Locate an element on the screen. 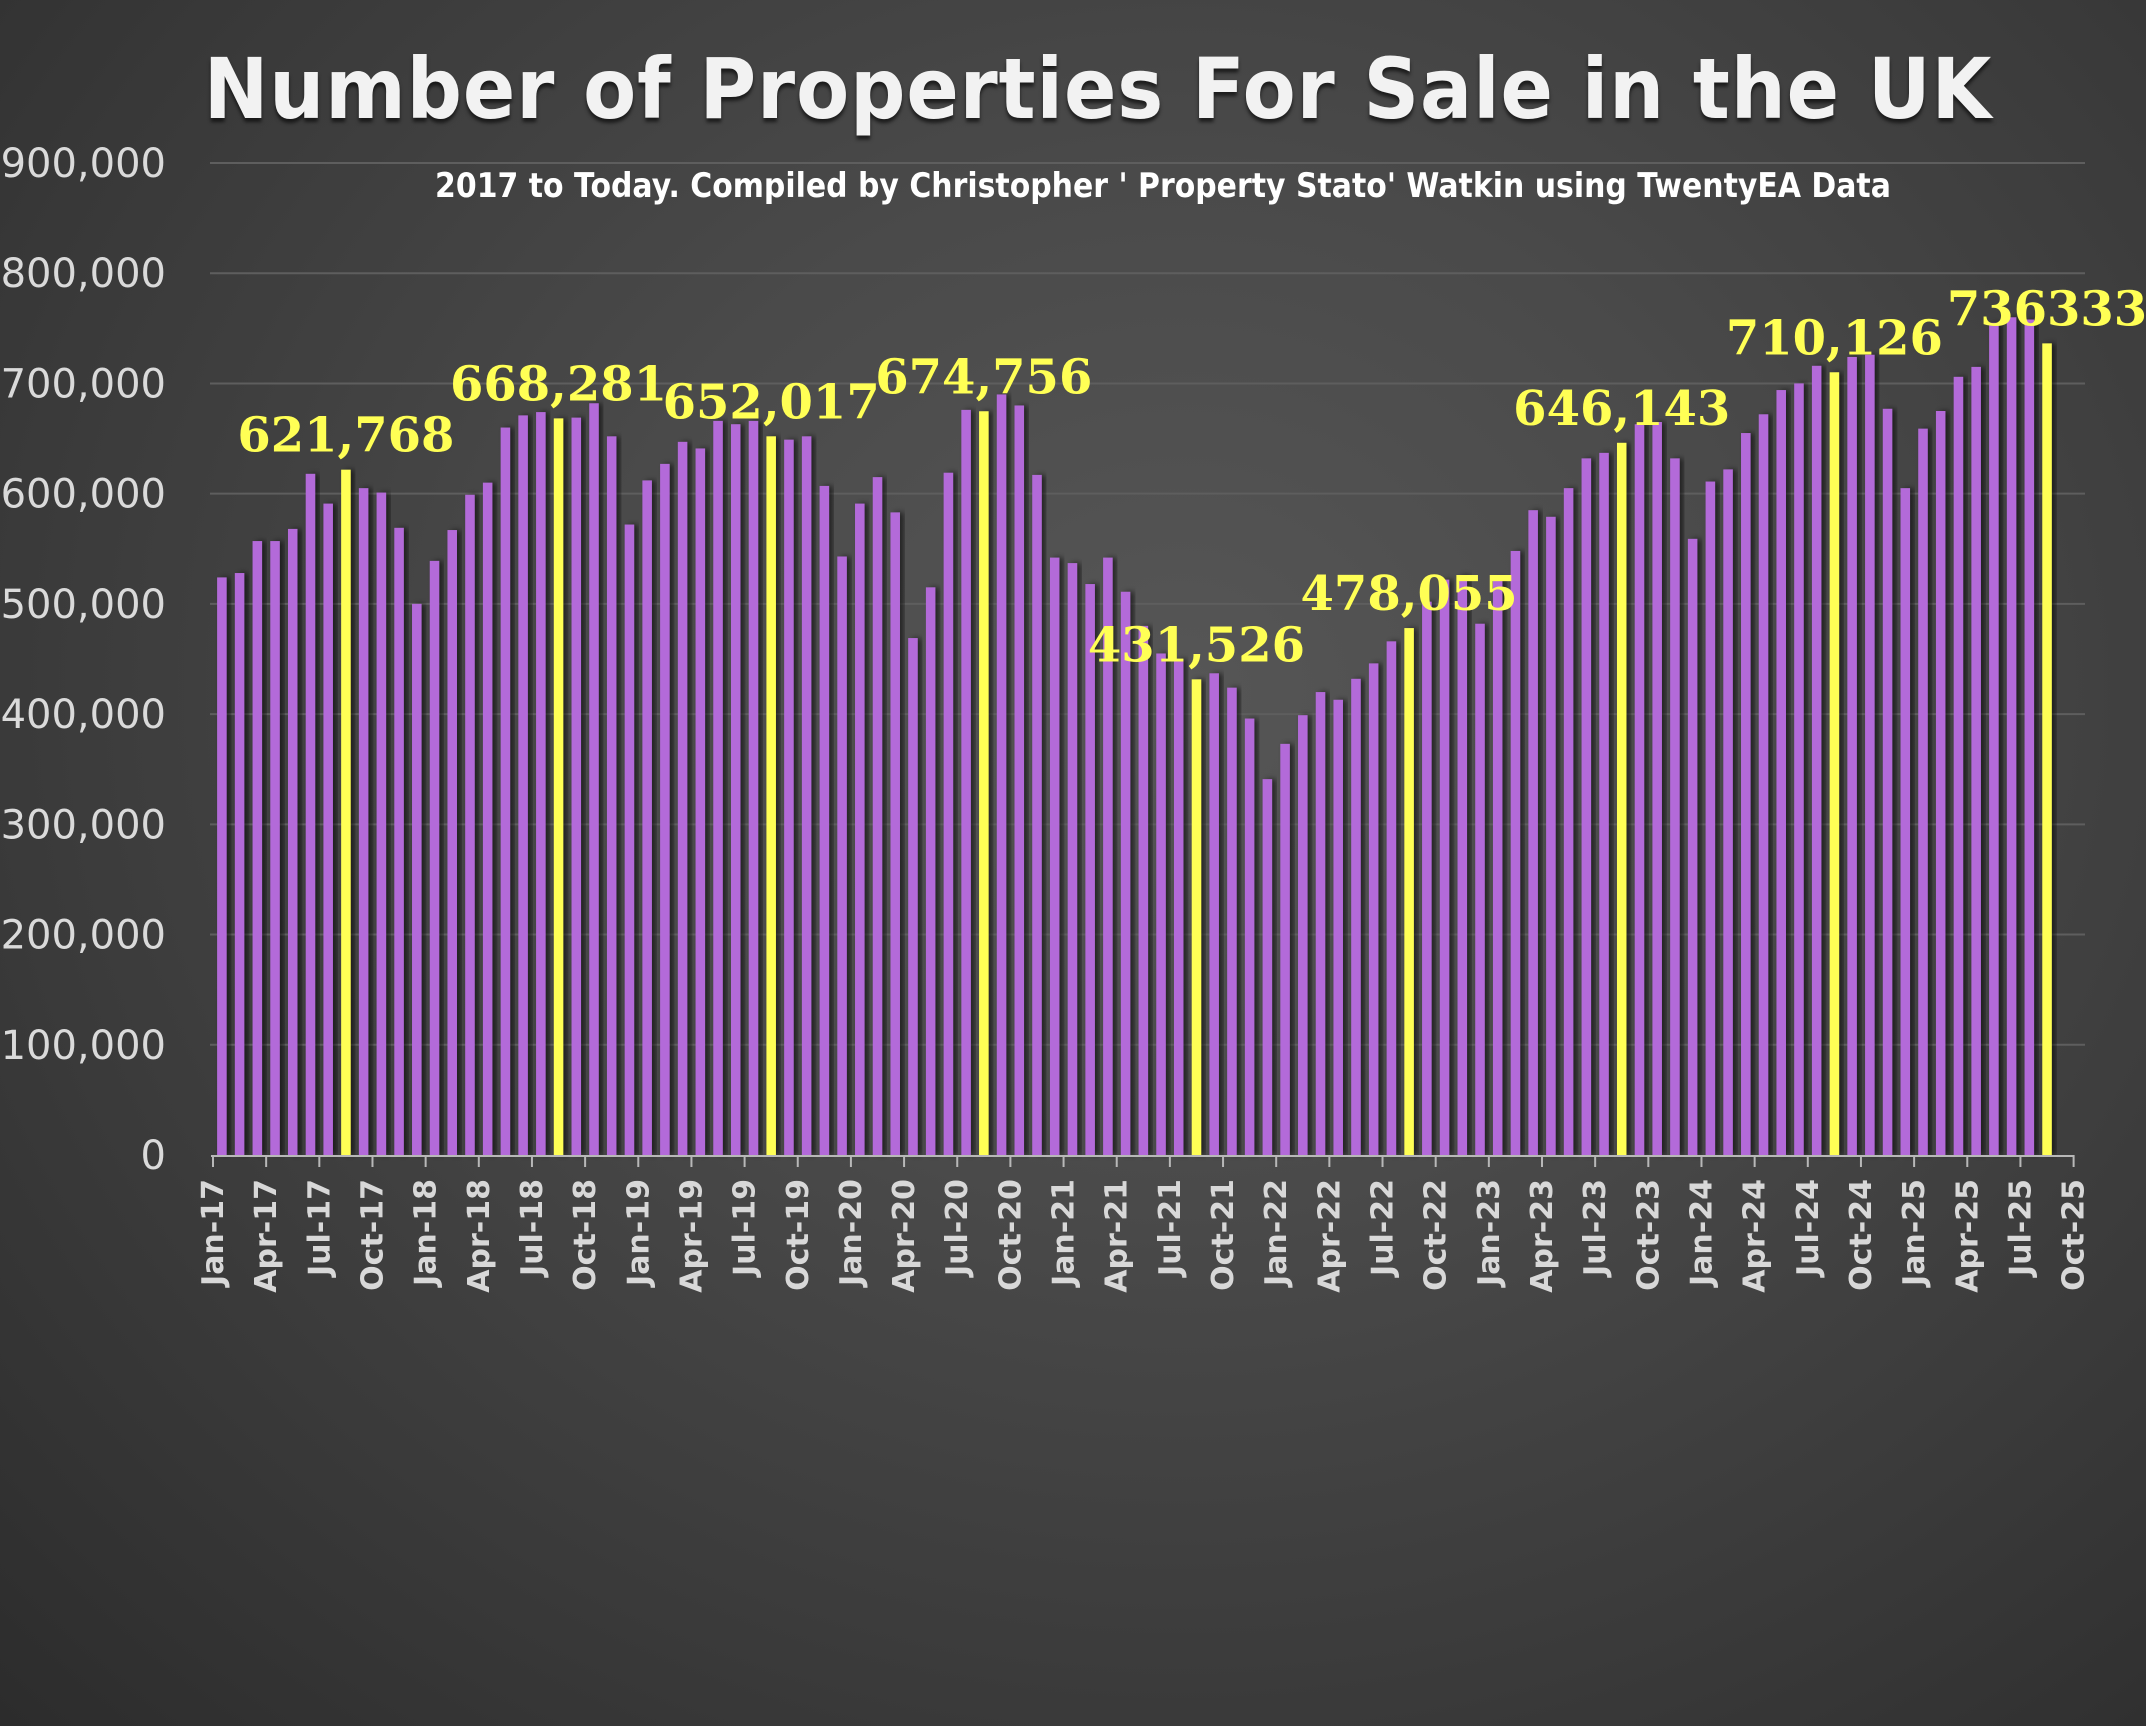 This screenshot has height=1726, width=2146. x-tick-label: Apr-25 is located at coordinates (1967, 1236).